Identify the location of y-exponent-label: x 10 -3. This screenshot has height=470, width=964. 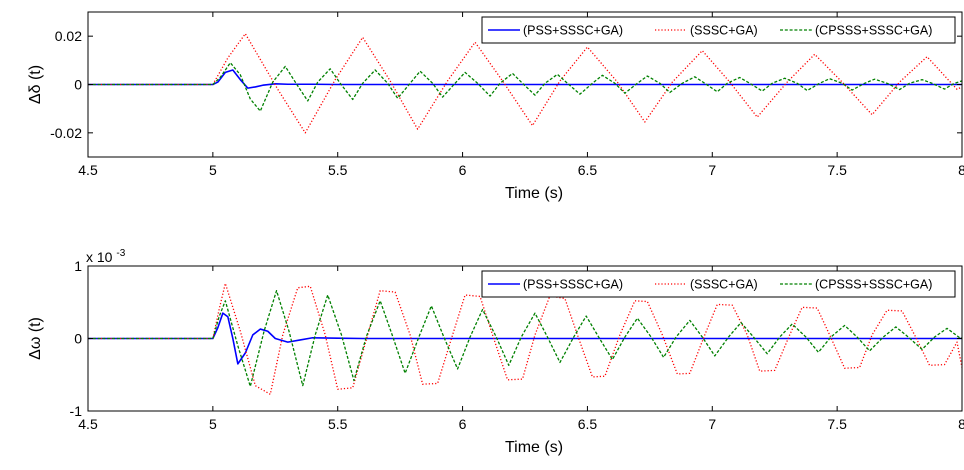
(106, 256).